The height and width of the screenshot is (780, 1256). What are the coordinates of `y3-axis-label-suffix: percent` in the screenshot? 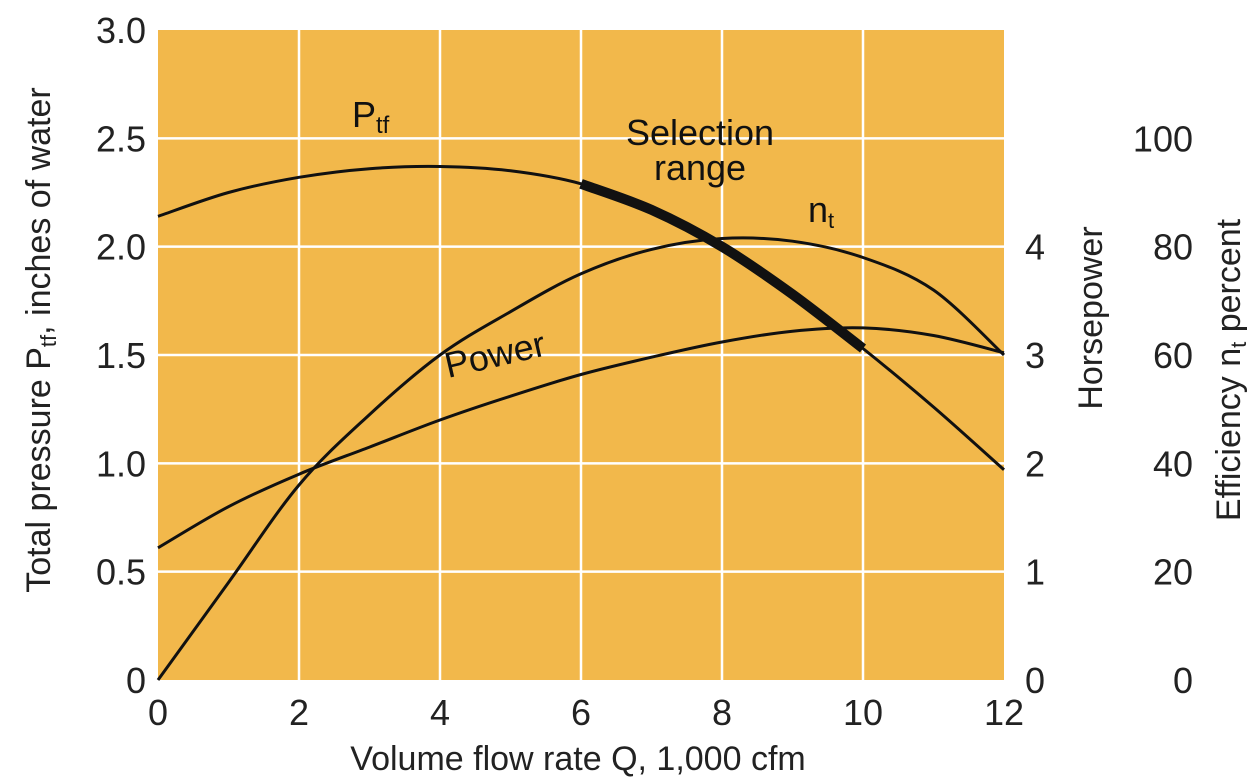 It's located at (1229, 279).